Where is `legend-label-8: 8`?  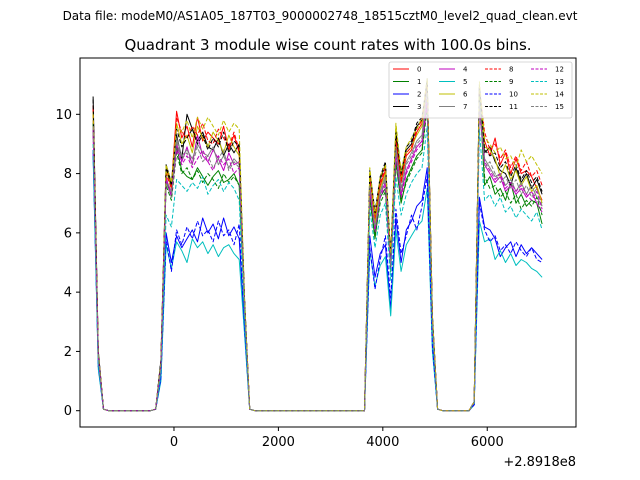
legend-label-8: 8 is located at coordinates (511, 70).